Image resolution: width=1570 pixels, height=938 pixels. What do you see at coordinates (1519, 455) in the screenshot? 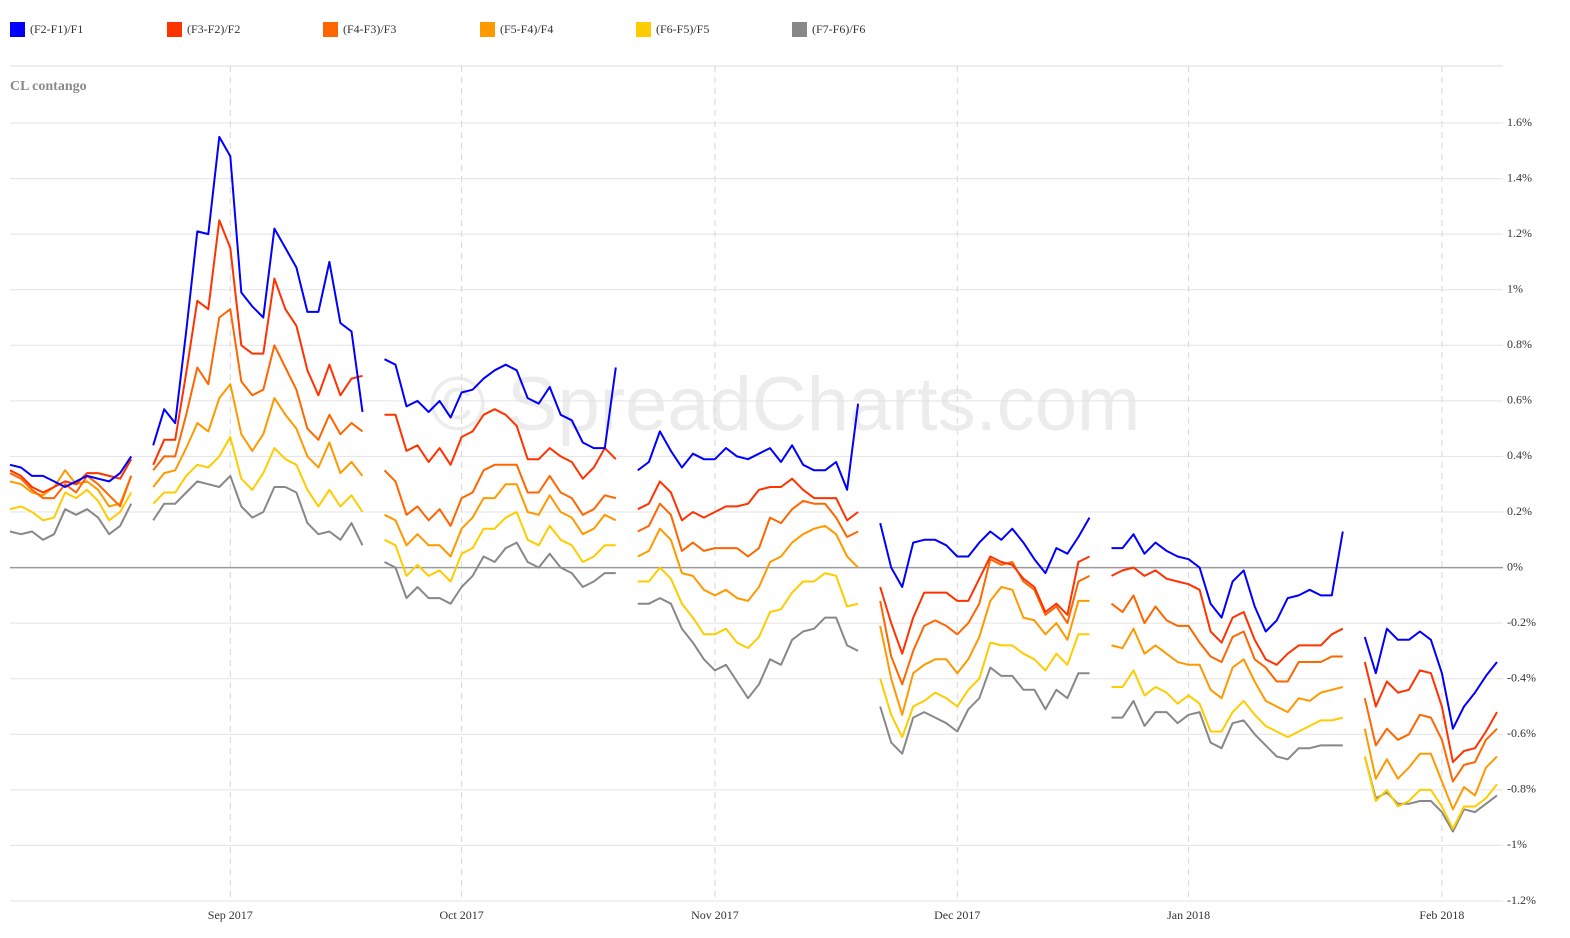
I see `y-tick-label: 0.4%` at bounding box center [1519, 455].